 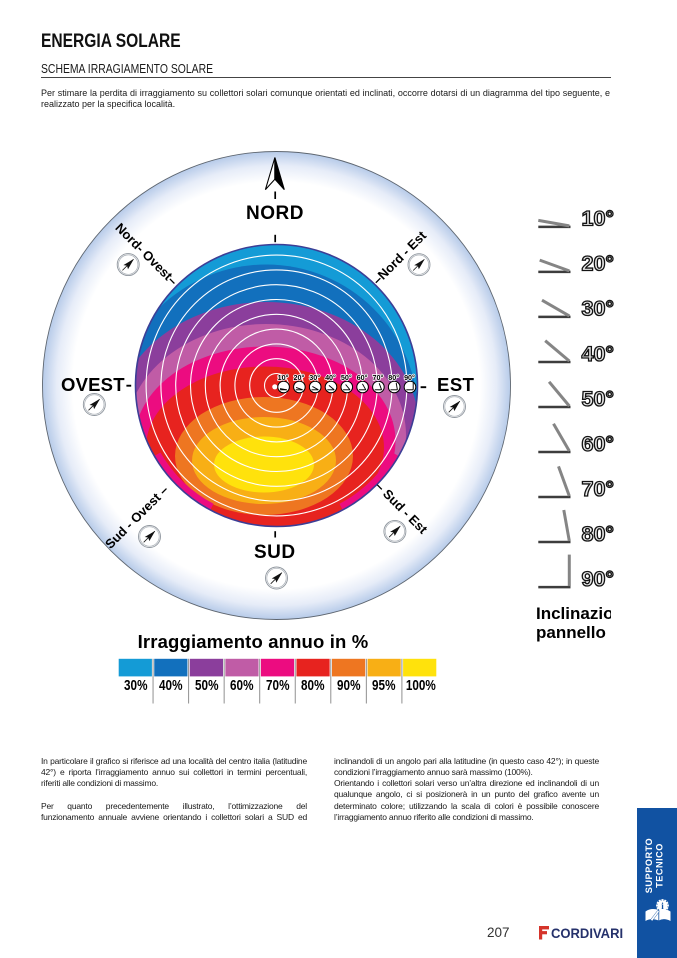 What do you see at coordinates (659, 865) in the screenshot?
I see `svg-text: TECNICO` at bounding box center [659, 865].